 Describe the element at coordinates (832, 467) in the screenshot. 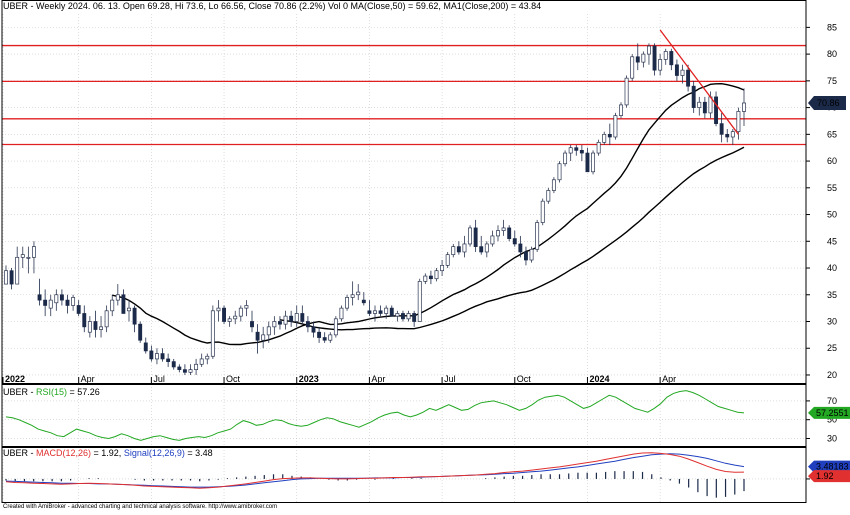

I see `signal-value-label: 3.48183` at that location.